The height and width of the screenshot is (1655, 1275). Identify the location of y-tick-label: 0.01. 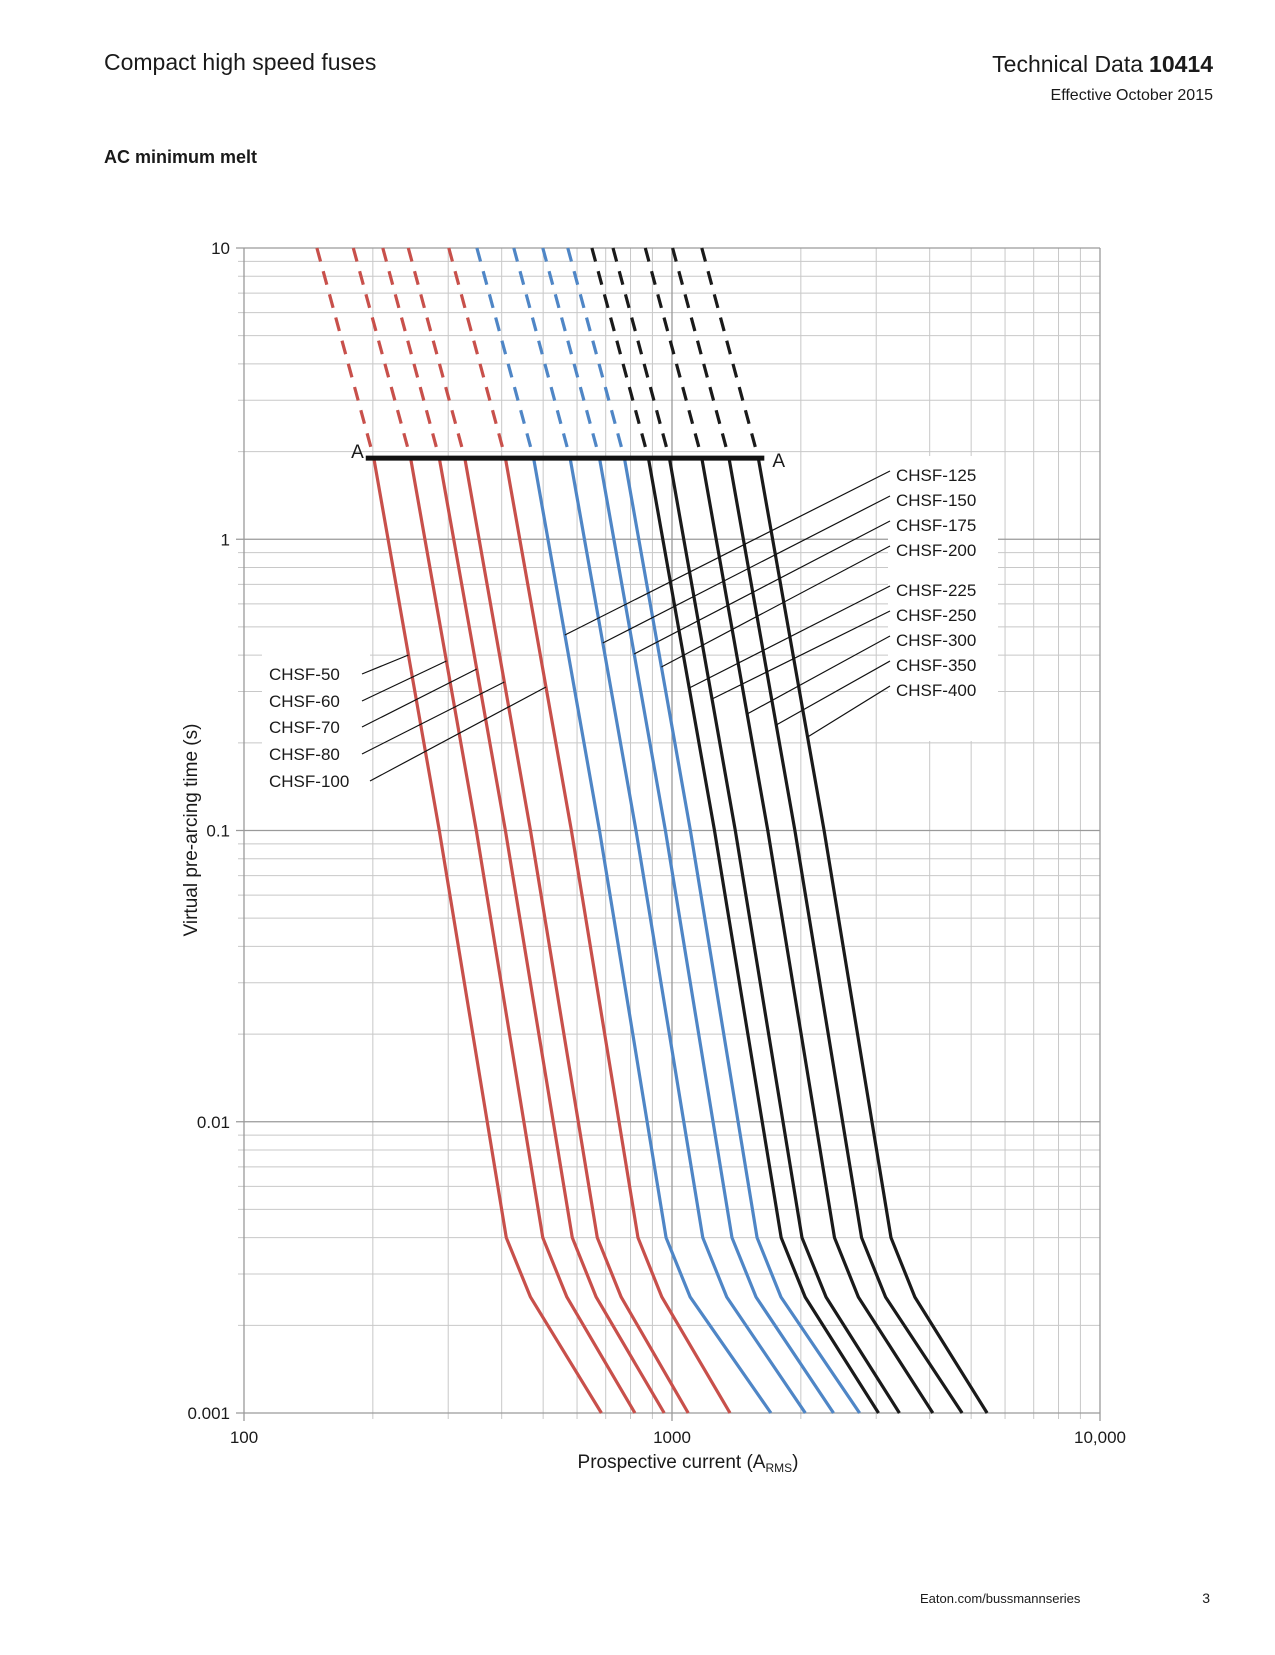
(213, 1122).